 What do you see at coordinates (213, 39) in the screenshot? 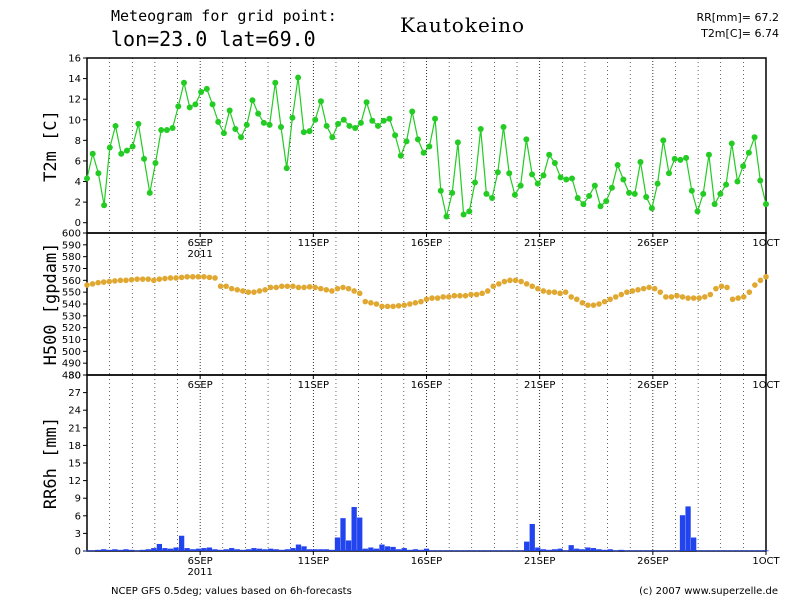
I see `title-line2: lon=23.0 lat=69.0` at bounding box center [213, 39].